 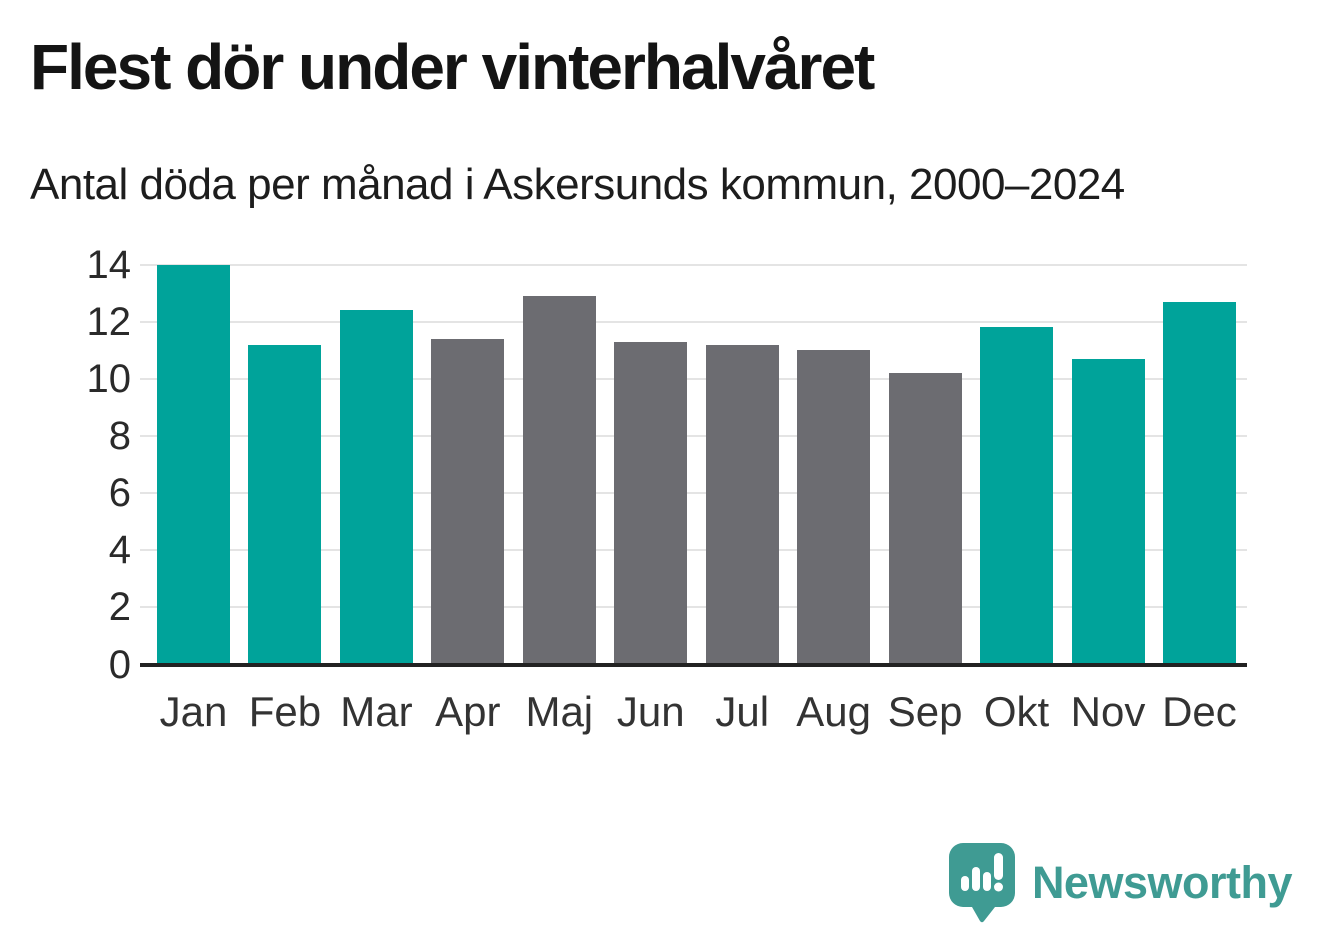 I want to click on x-axis-label: Jun, so click(x=650, y=711).